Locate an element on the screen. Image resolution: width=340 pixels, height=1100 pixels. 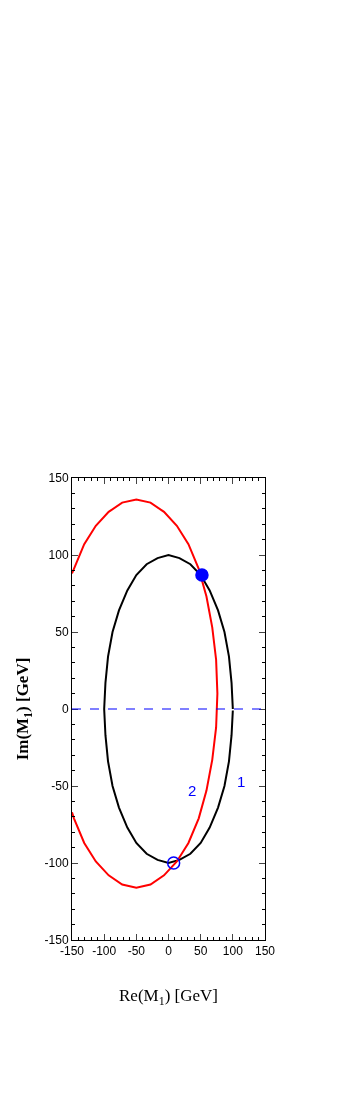
x-tick-label: 50 is located at coordinates (200, 951).